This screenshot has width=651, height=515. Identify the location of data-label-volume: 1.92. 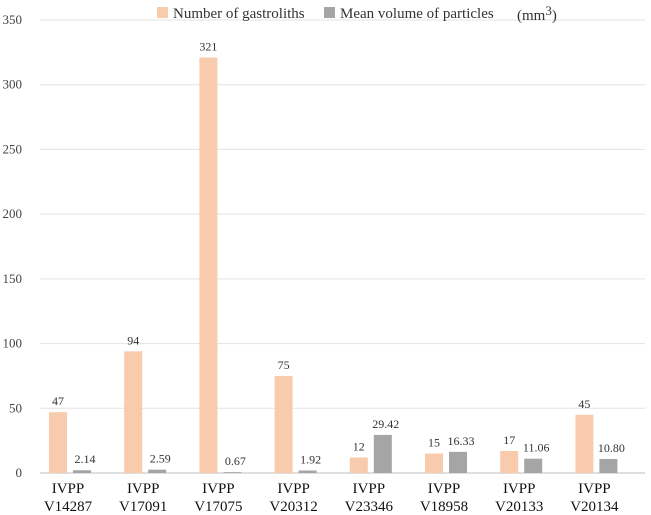
(310, 460).